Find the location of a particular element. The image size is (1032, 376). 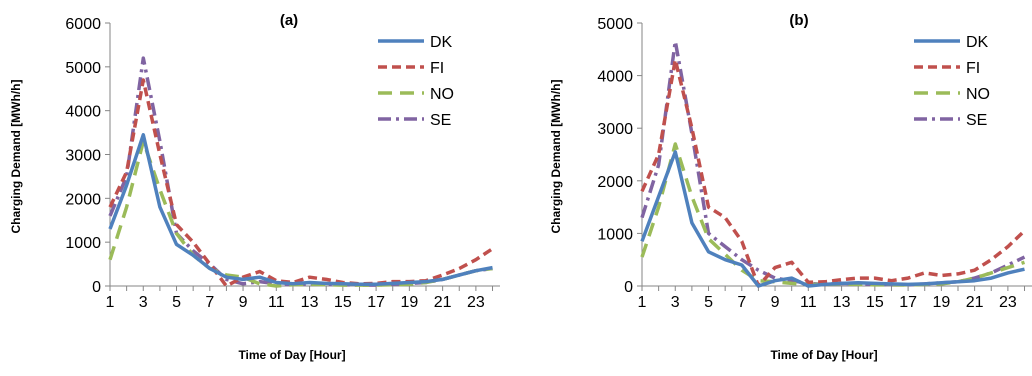

chart-title: (b) is located at coordinates (798, 20).